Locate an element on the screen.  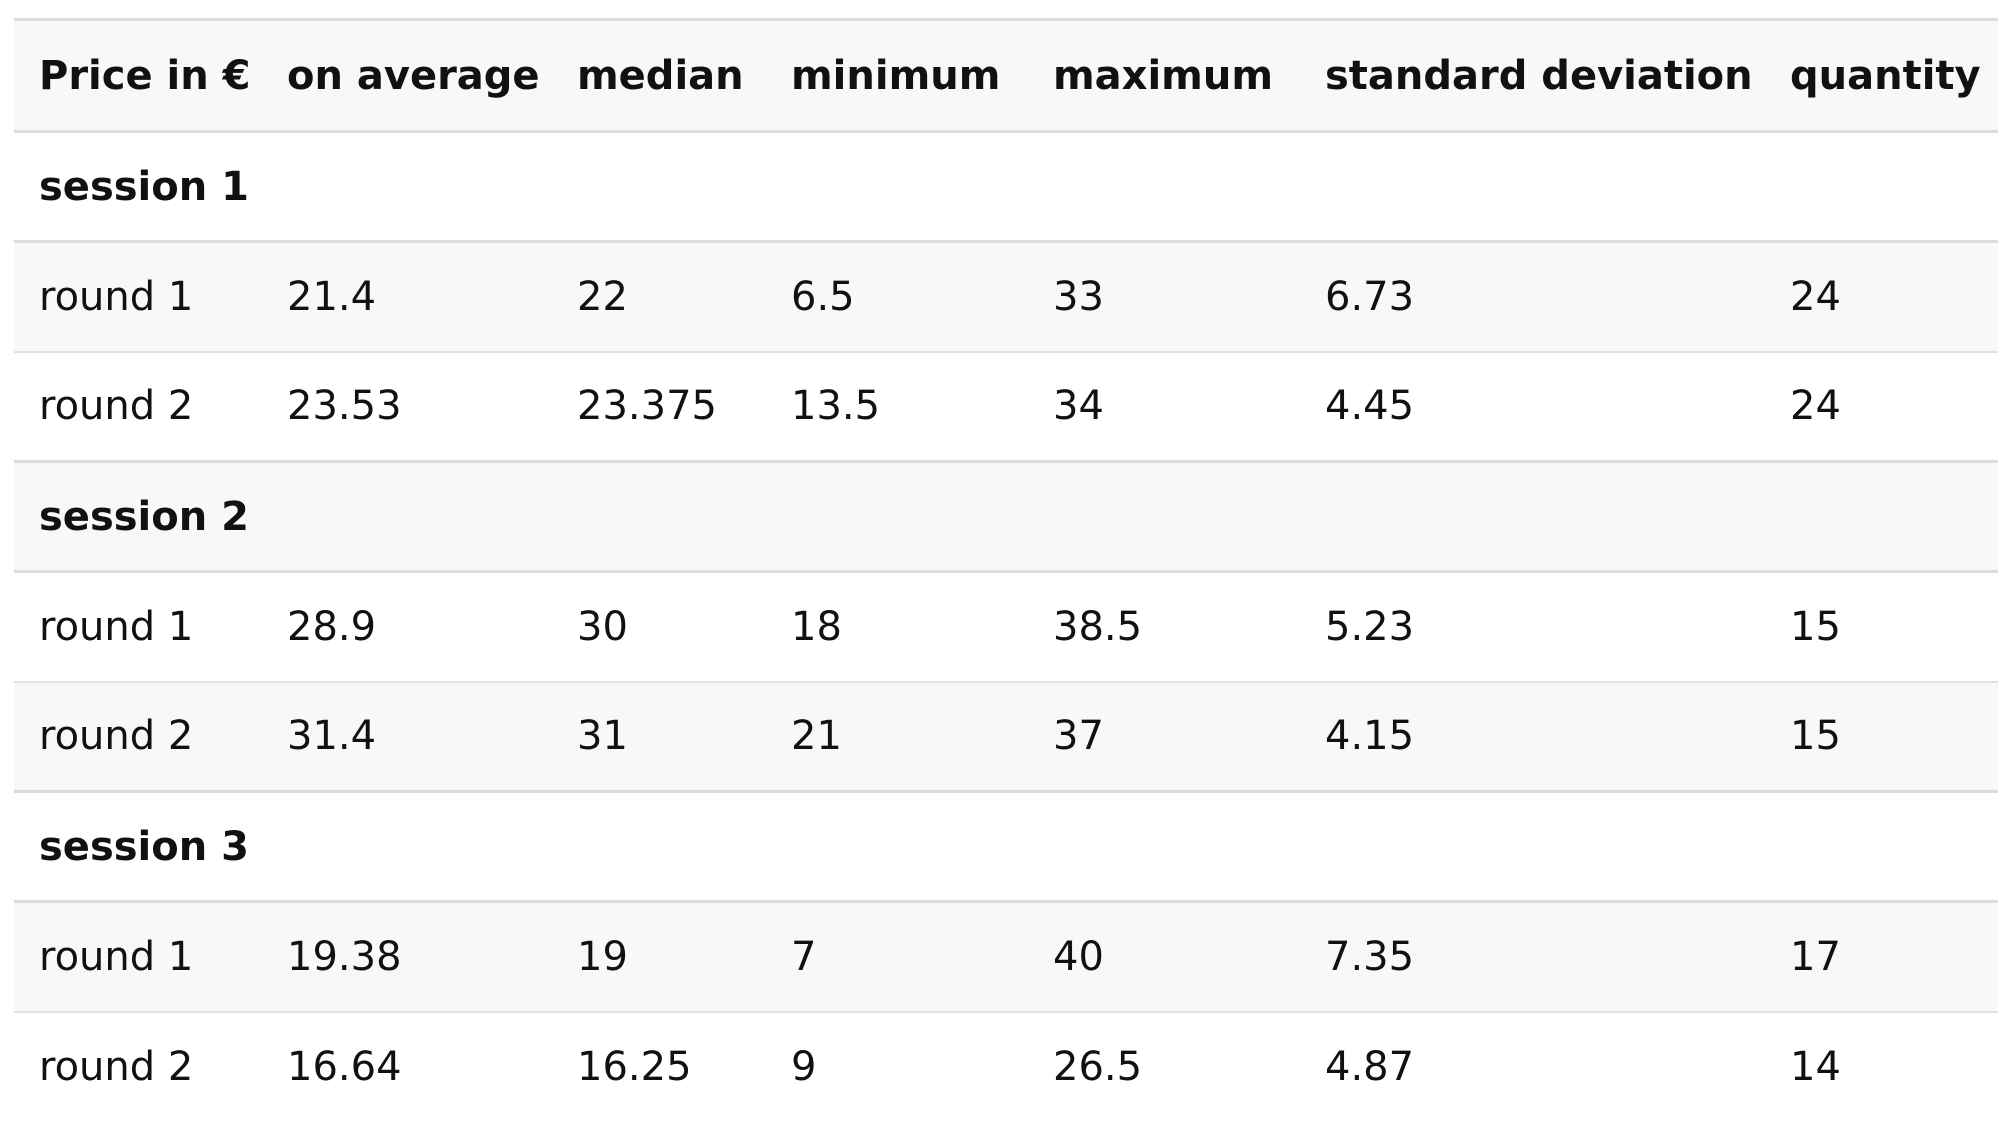
table-row: round 1 28.9 30 18 38.5 5.23 15 is located at coordinates (1006, 626).